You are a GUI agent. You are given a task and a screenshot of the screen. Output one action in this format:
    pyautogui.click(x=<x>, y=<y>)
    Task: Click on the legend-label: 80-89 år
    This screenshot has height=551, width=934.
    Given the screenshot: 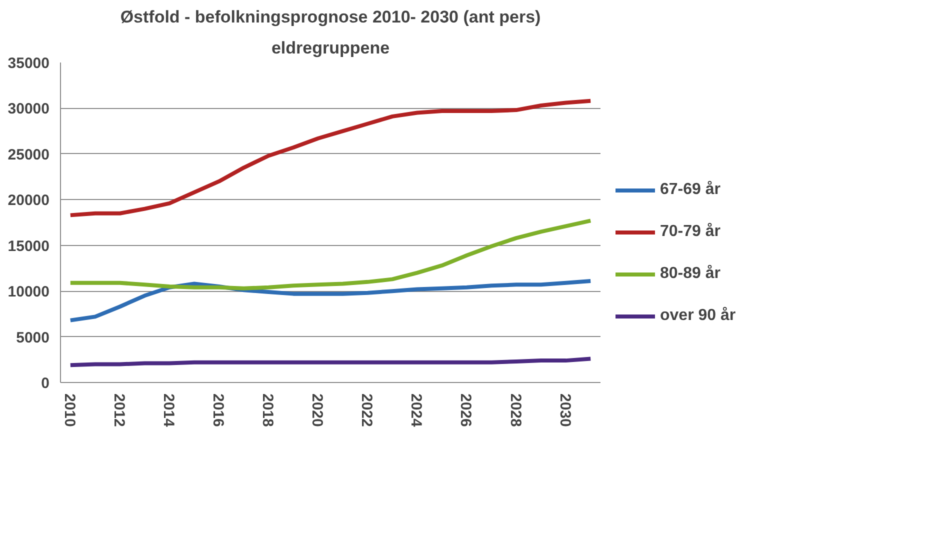 What is the action you would take?
    pyautogui.click(x=690, y=273)
    